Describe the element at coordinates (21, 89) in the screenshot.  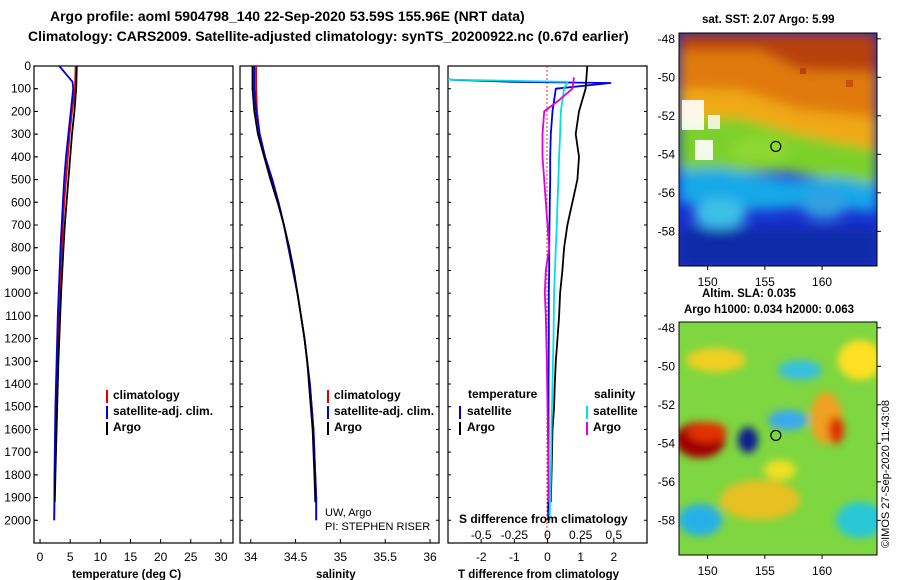
I see `depth-tick-label: 100` at that location.